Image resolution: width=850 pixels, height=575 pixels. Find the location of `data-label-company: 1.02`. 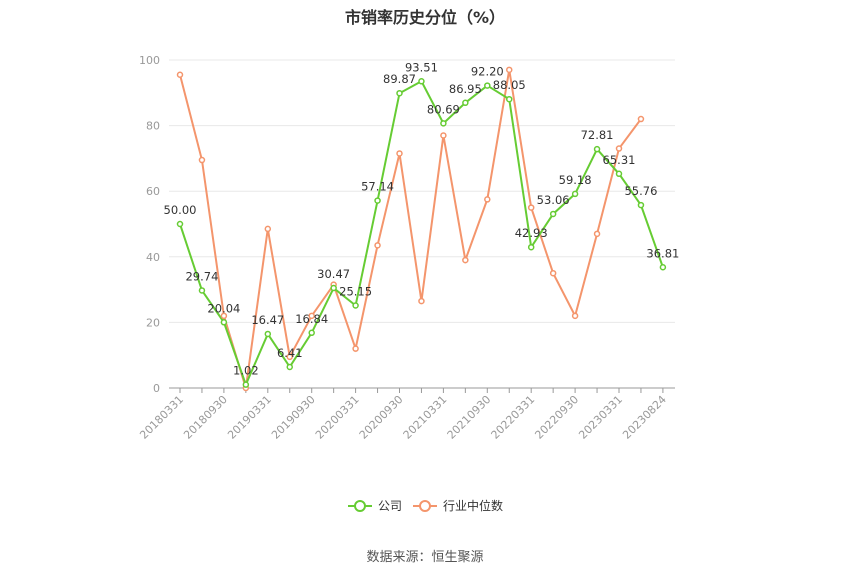

data-label-company: 1.02 is located at coordinates (246, 371).